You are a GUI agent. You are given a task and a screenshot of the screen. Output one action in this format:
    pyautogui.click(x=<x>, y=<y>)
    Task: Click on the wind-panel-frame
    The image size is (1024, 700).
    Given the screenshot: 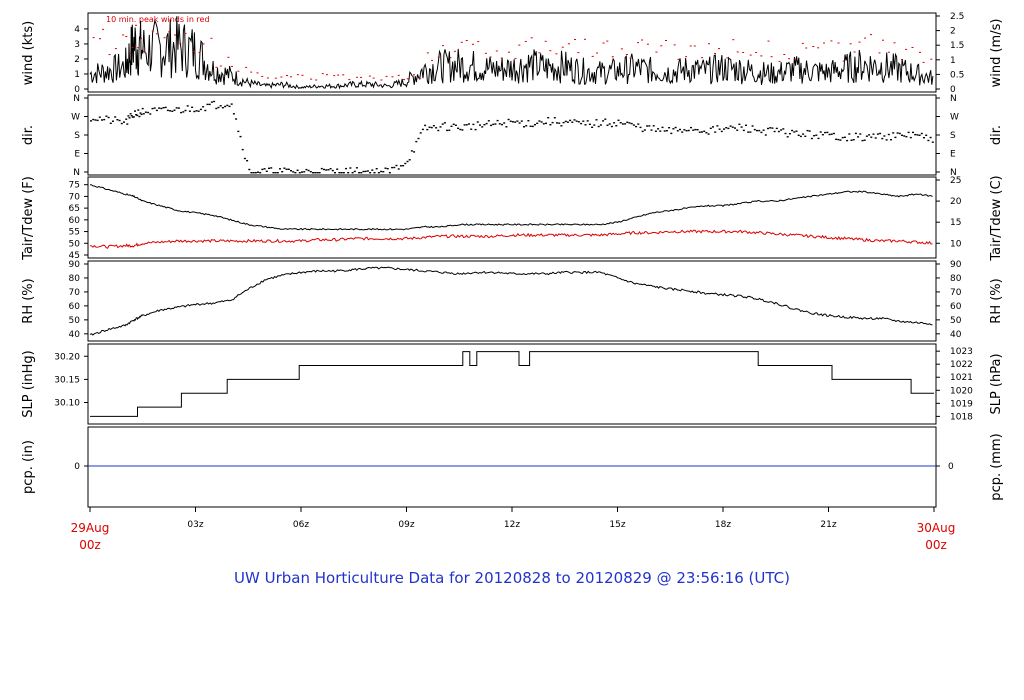 What is the action you would take?
    pyautogui.click(x=512, y=52)
    